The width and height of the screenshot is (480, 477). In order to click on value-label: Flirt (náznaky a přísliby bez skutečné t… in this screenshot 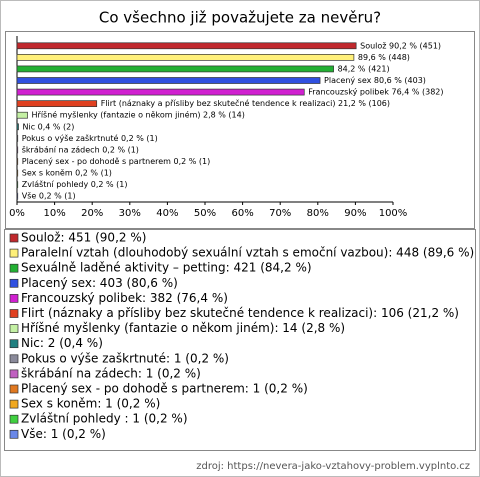, I will do `click(245, 103)`.